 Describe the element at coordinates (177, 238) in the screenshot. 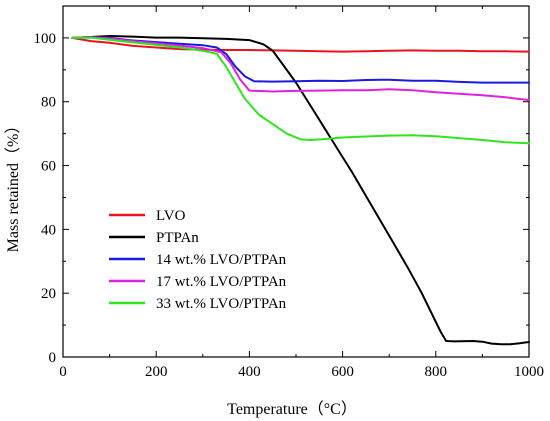

I see `legend-label-1: PTPAn` at that location.